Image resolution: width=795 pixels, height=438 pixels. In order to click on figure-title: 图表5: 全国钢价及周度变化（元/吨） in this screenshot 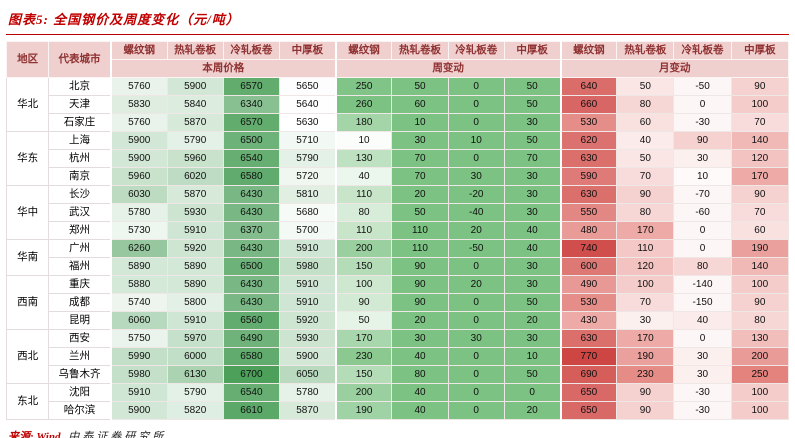, I will do `click(124, 19)`.